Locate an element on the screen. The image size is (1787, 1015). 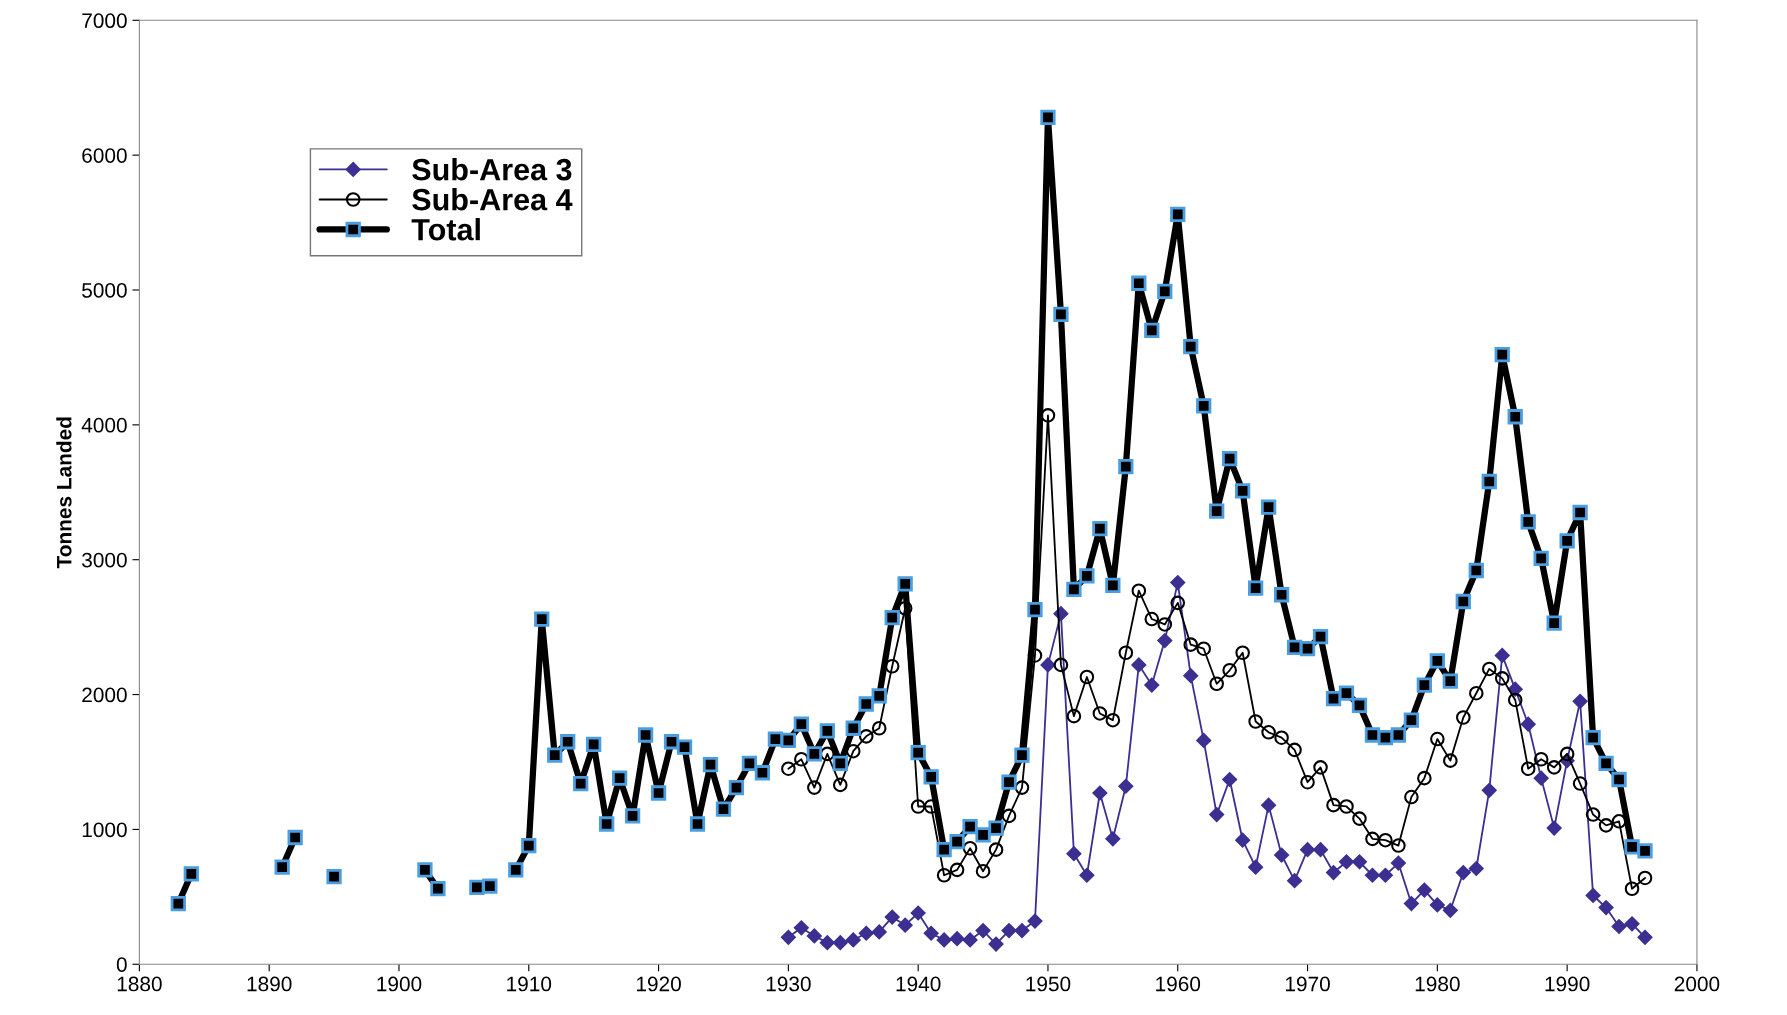
x-tick-label: 2000 is located at coordinates (1697, 984).